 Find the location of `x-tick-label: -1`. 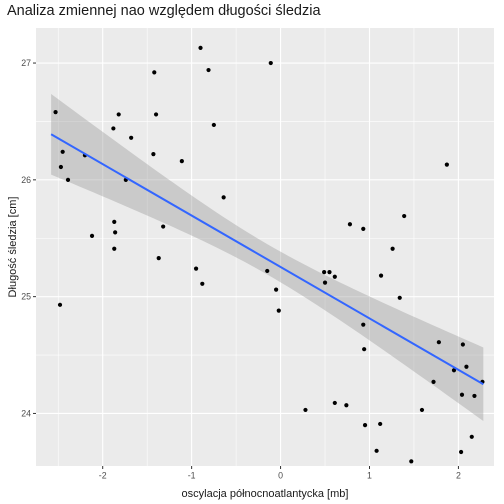

x-tick-label: -1 is located at coordinates (192, 476).